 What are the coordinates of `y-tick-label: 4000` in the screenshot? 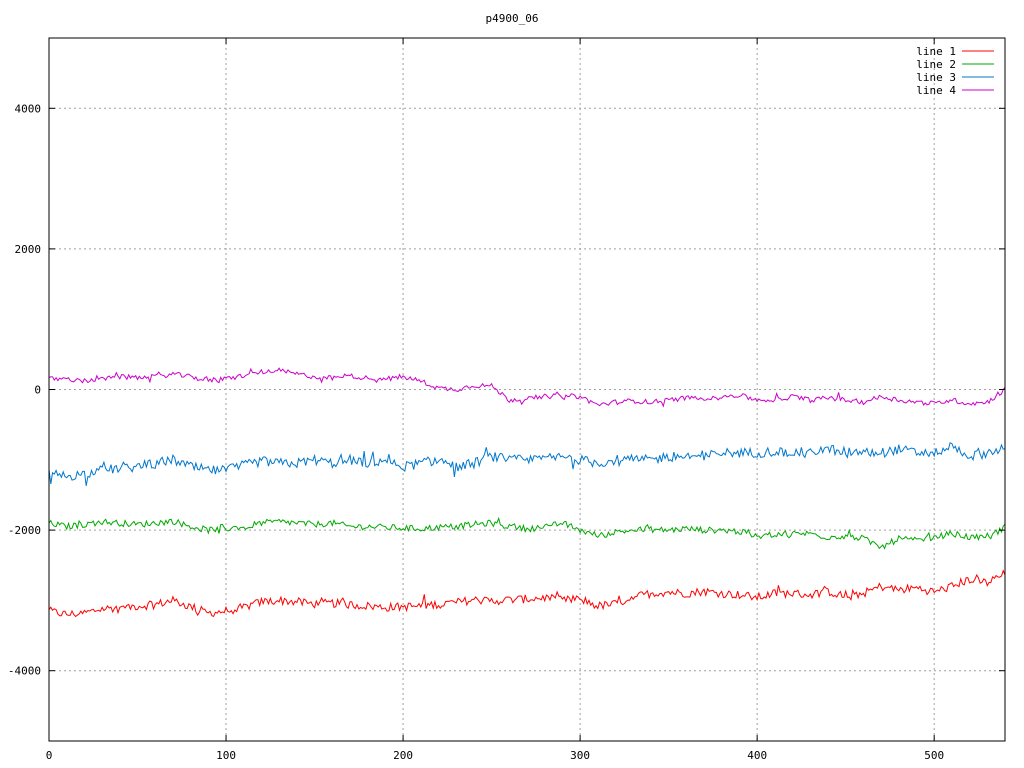 It's located at (28, 108).